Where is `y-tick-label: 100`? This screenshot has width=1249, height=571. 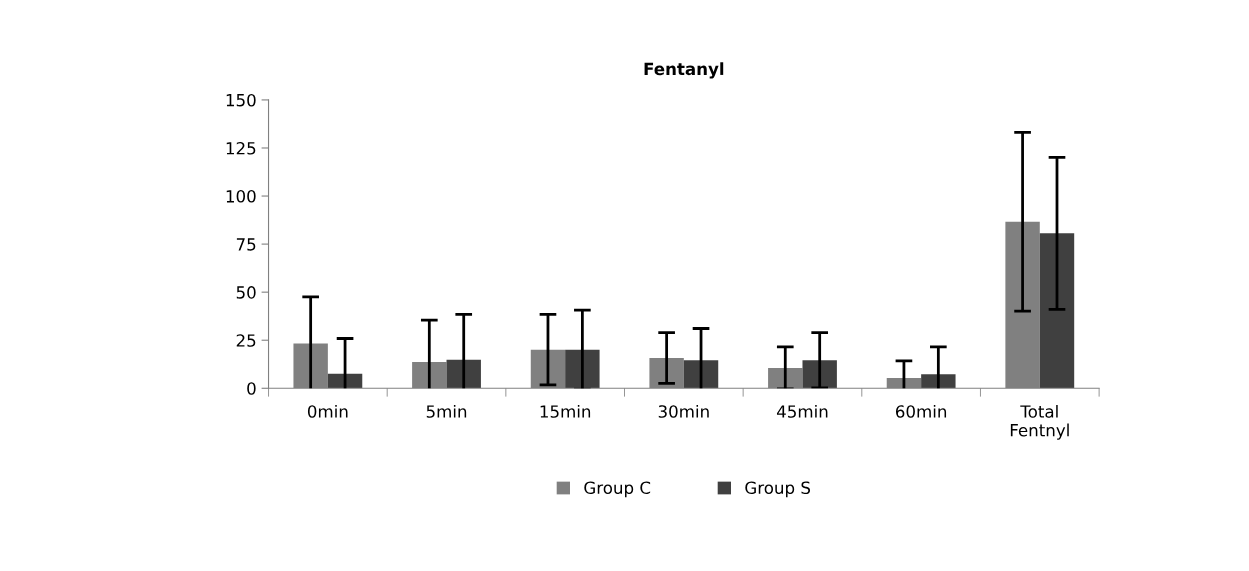
y-tick-label: 100 is located at coordinates (241, 196).